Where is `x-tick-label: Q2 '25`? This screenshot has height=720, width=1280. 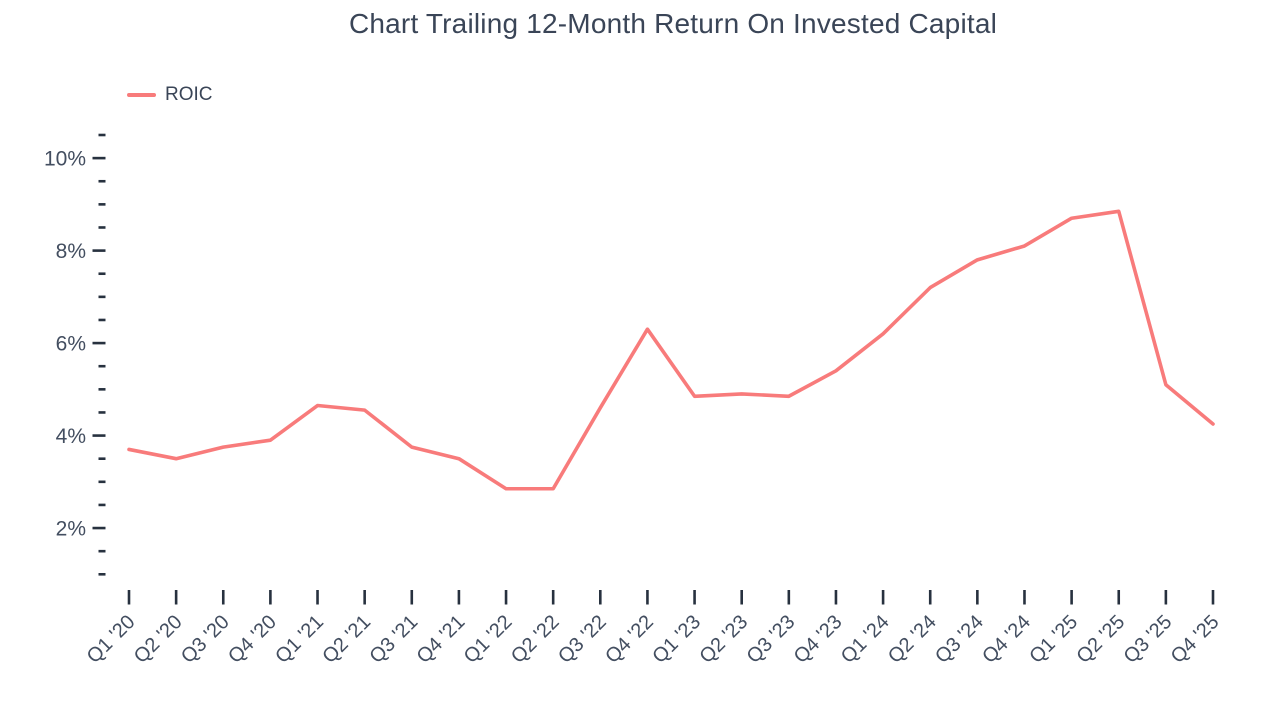
x-tick-label: Q2 '25 is located at coordinates (1100, 639).